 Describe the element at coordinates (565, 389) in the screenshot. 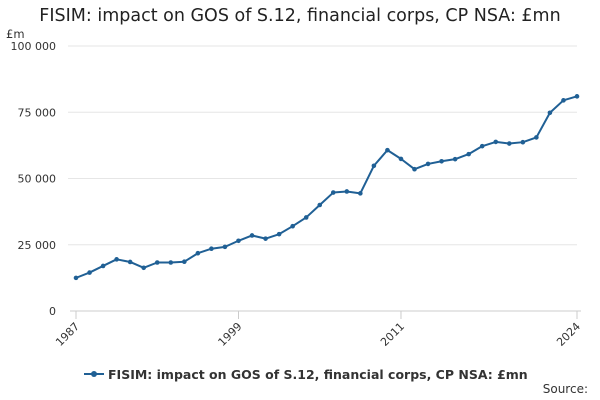

I see `source-label: Source:` at that location.